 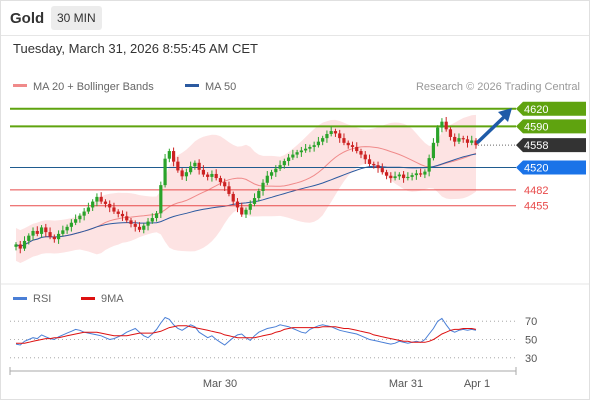 What do you see at coordinates (531, 341) in the screenshot?
I see `rsi-tick-label: 50` at bounding box center [531, 341].